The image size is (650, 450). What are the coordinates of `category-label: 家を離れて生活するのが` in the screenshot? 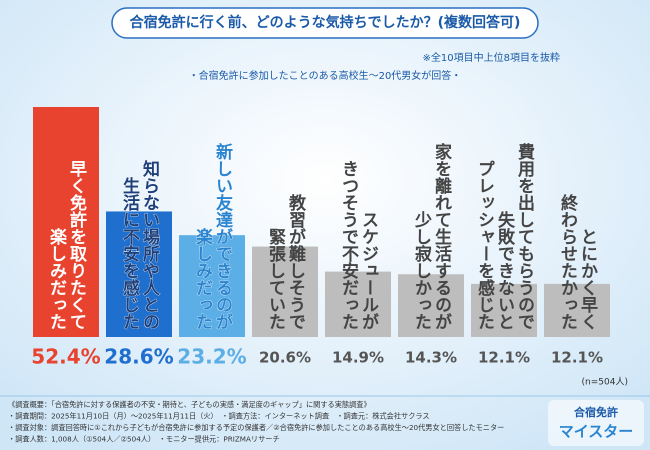 It's located at (441, 236).